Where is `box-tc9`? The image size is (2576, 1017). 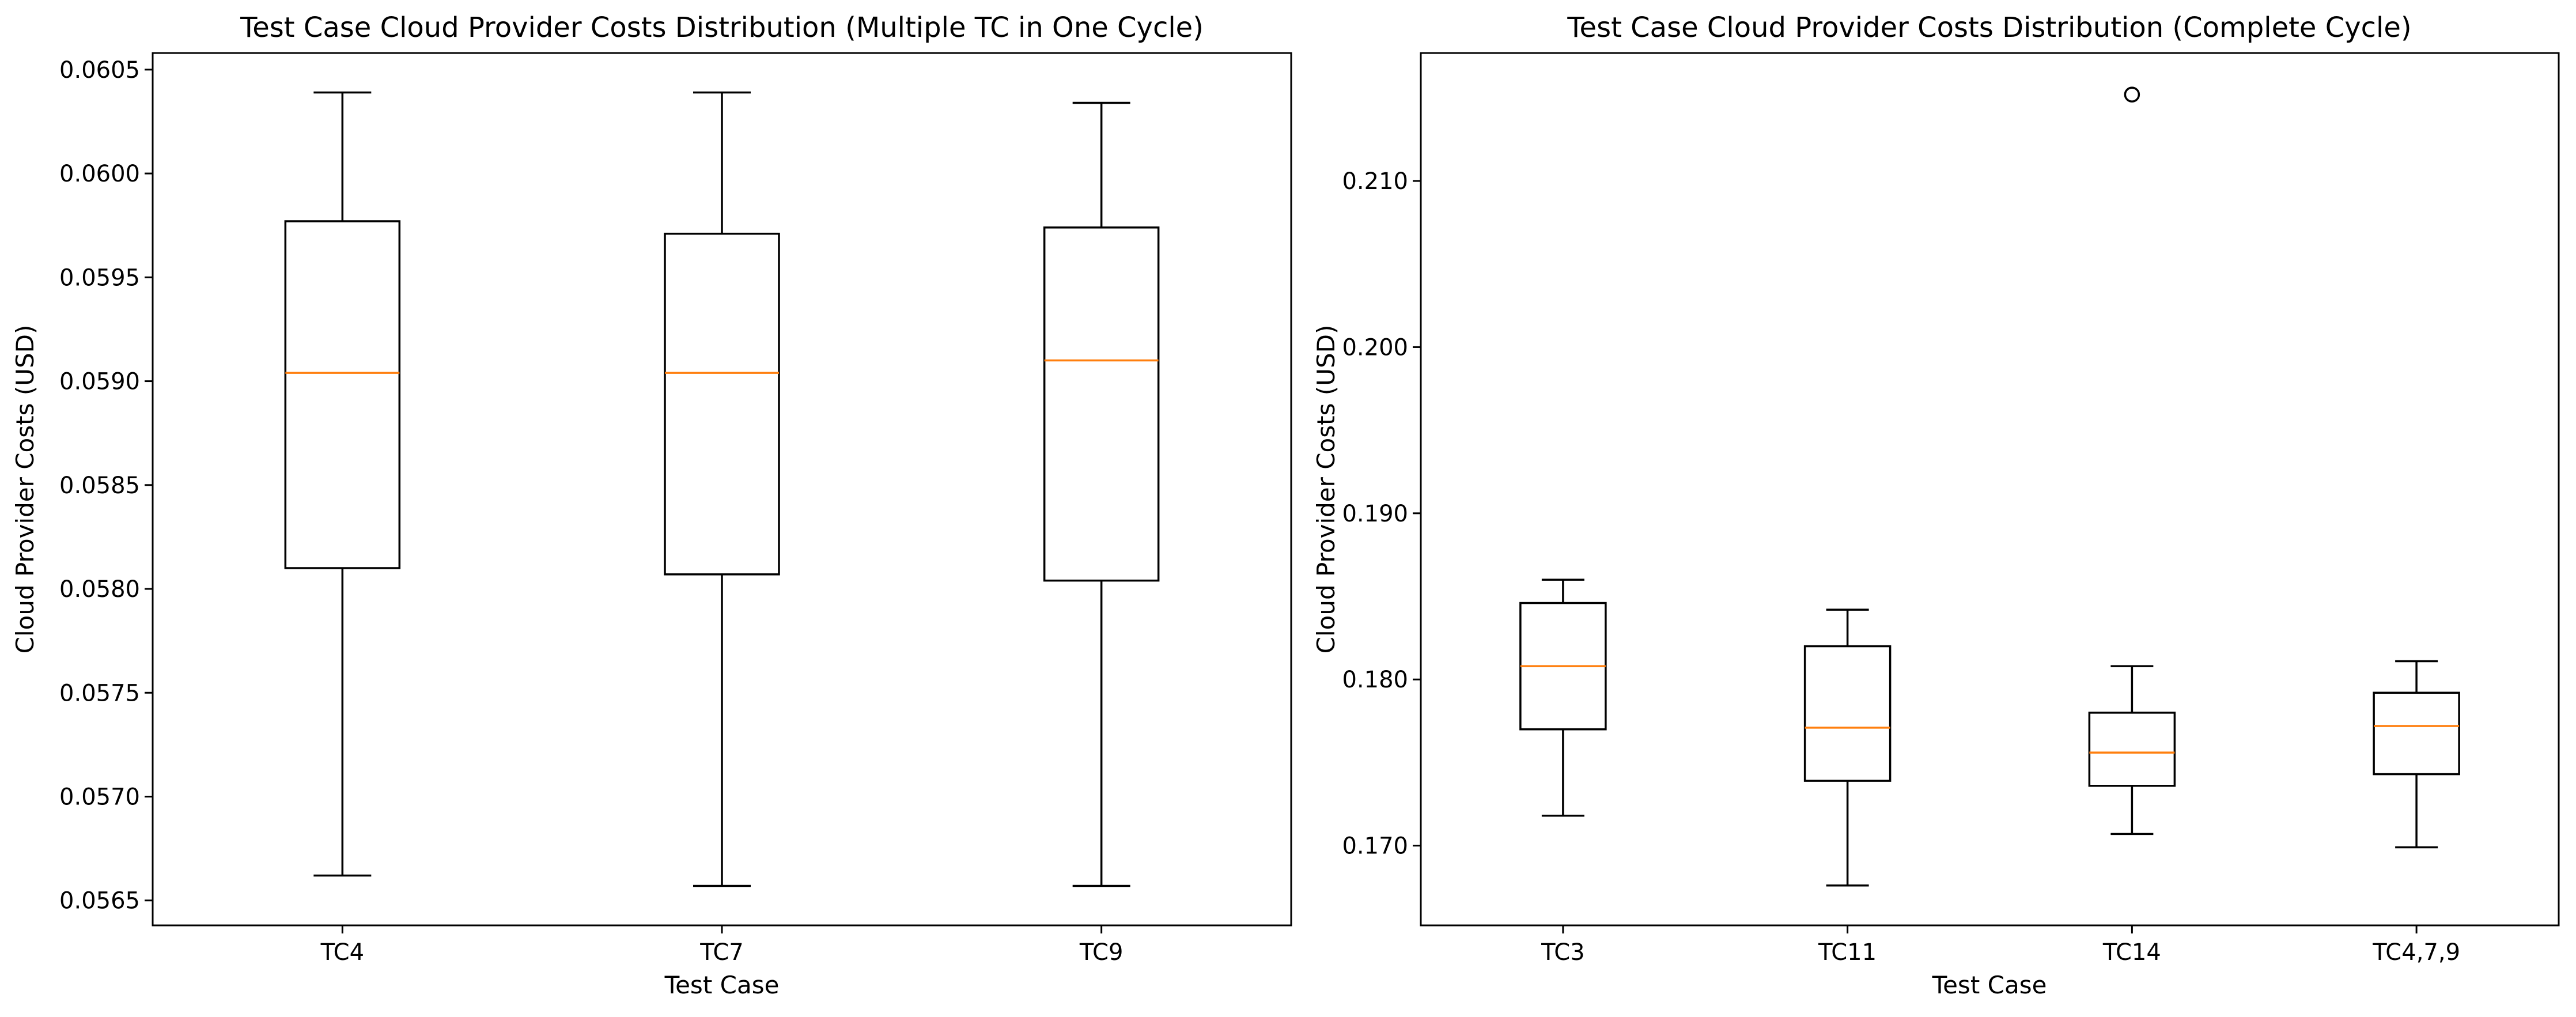 box-tc9 is located at coordinates (1101, 494).